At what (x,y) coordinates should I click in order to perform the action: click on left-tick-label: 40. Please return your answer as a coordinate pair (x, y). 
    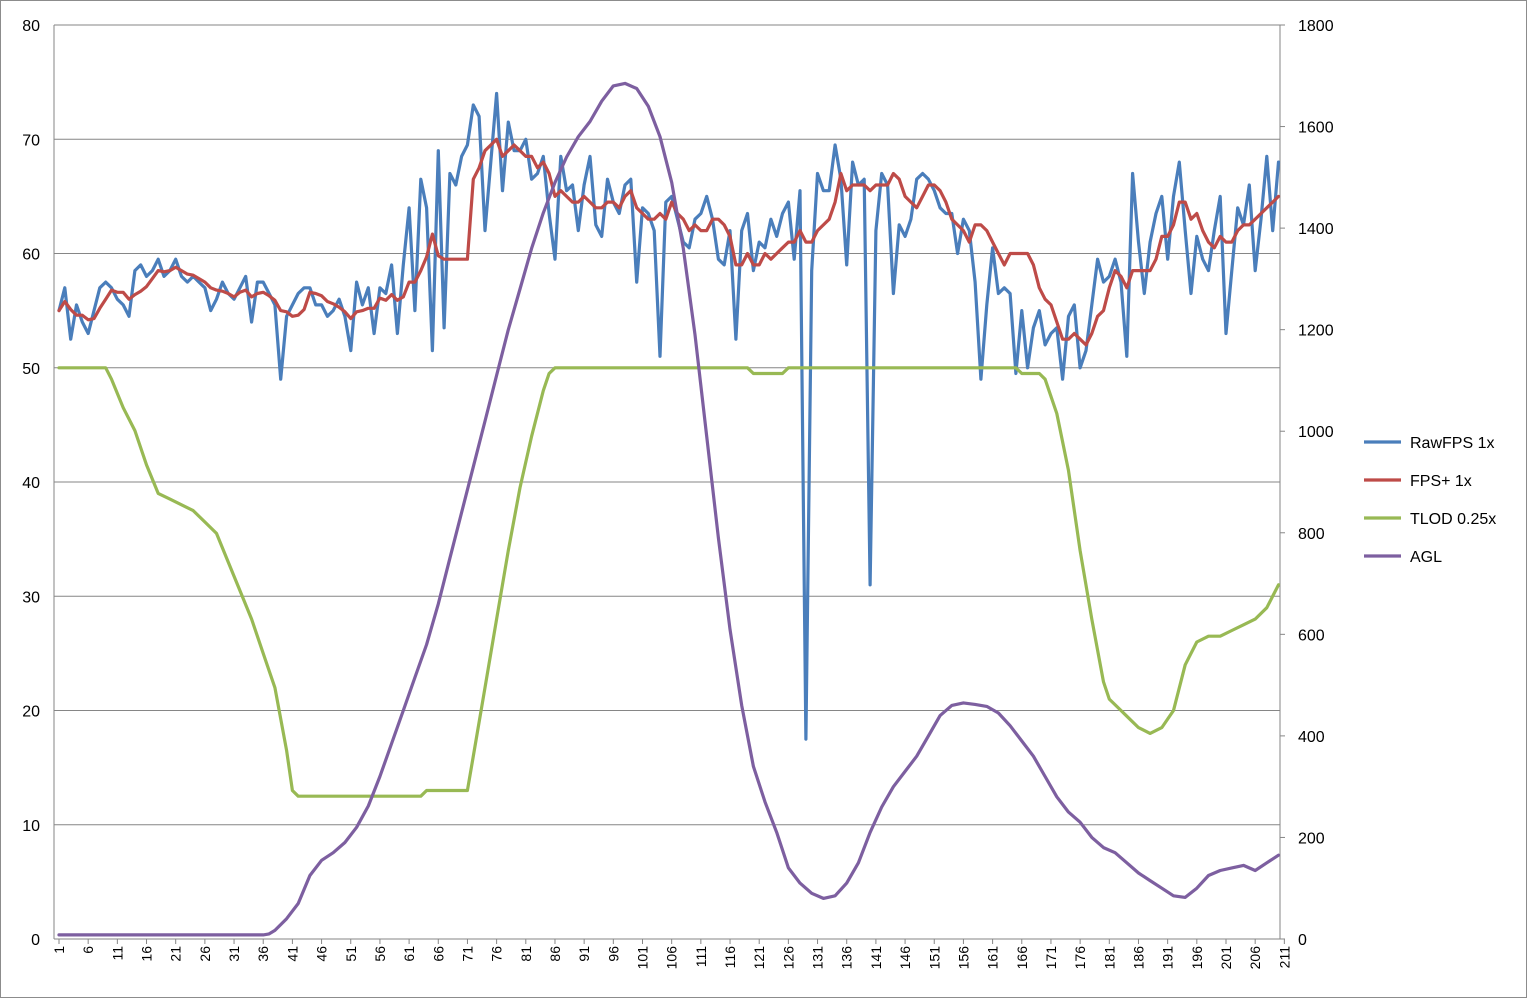
    Looking at the image, I should click on (31, 483).